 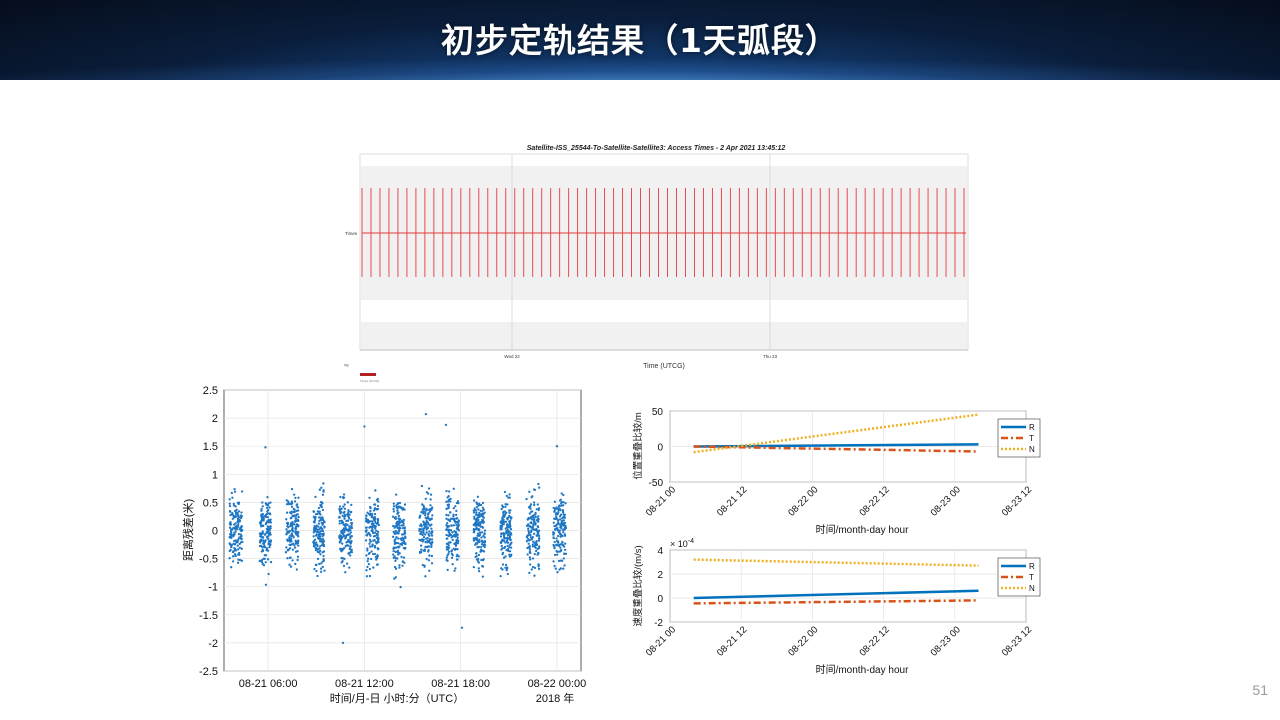 What do you see at coordinates (803, 501) in the screenshot?
I see `rtn-xtick: 08-22 00` at bounding box center [803, 501].